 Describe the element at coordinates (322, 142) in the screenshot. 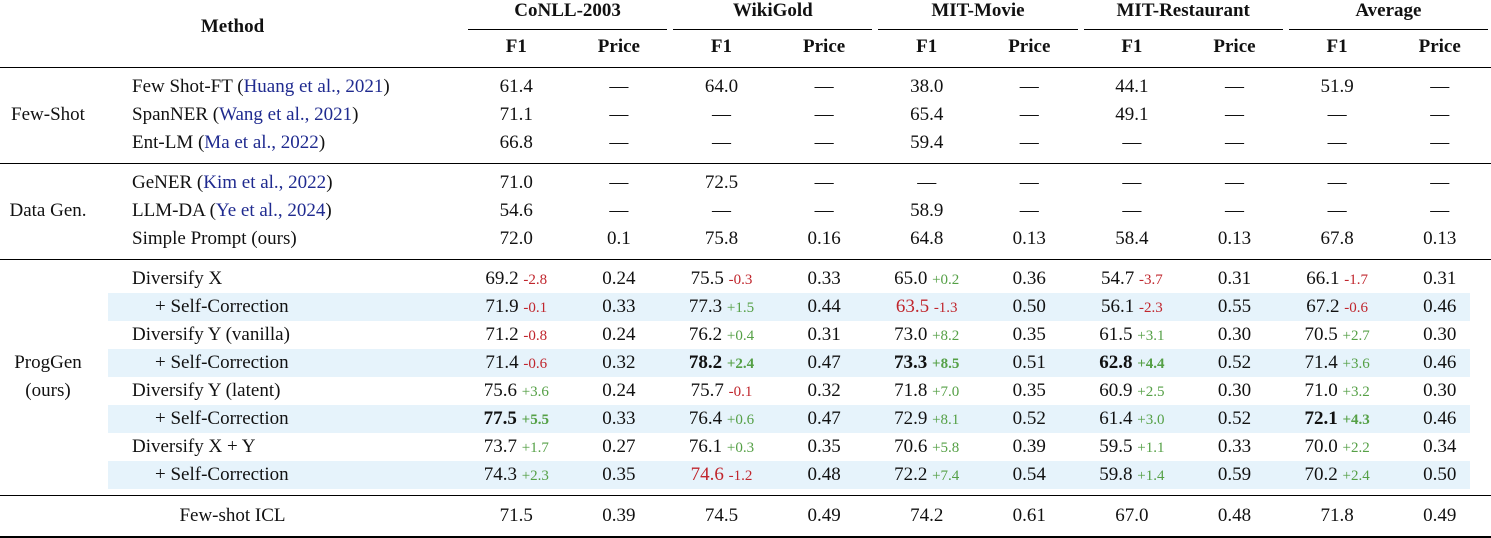

I see `method-text: )` at that location.